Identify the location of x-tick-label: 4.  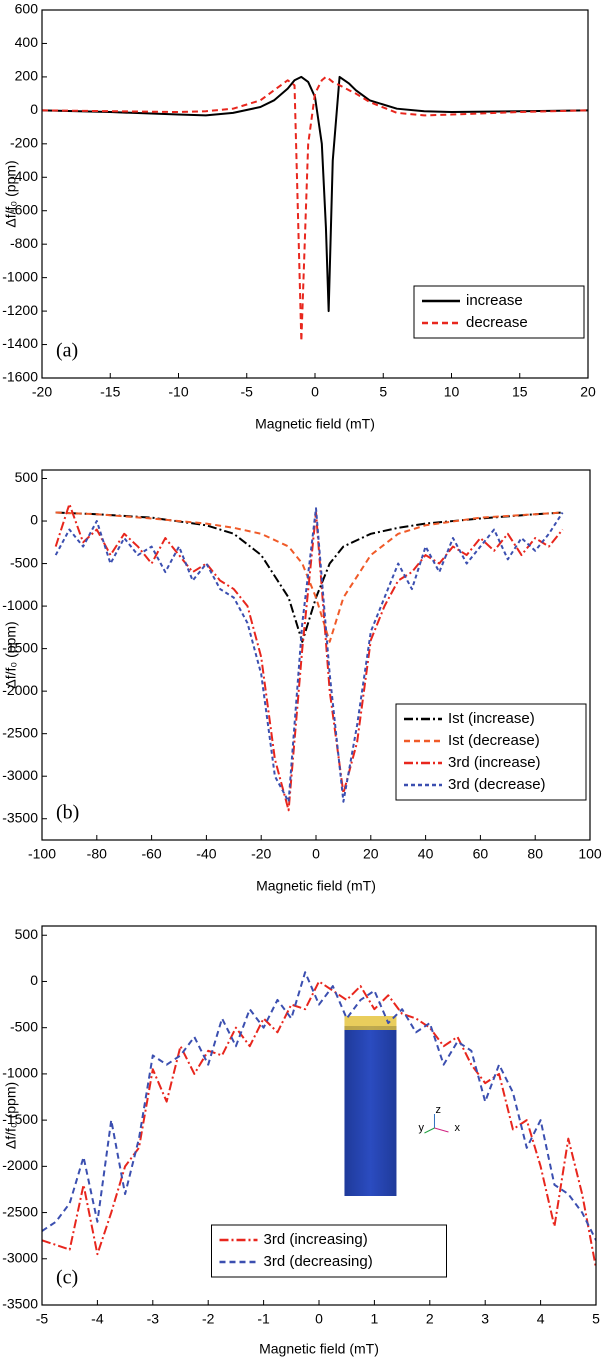
(541, 1319).